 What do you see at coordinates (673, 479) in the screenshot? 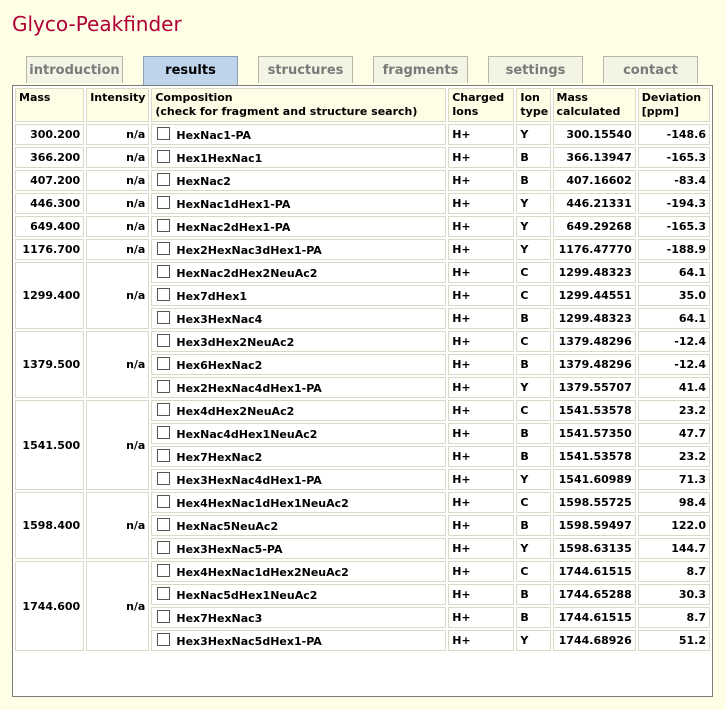
I see `deviation-cell: 71.3` at bounding box center [673, 479].